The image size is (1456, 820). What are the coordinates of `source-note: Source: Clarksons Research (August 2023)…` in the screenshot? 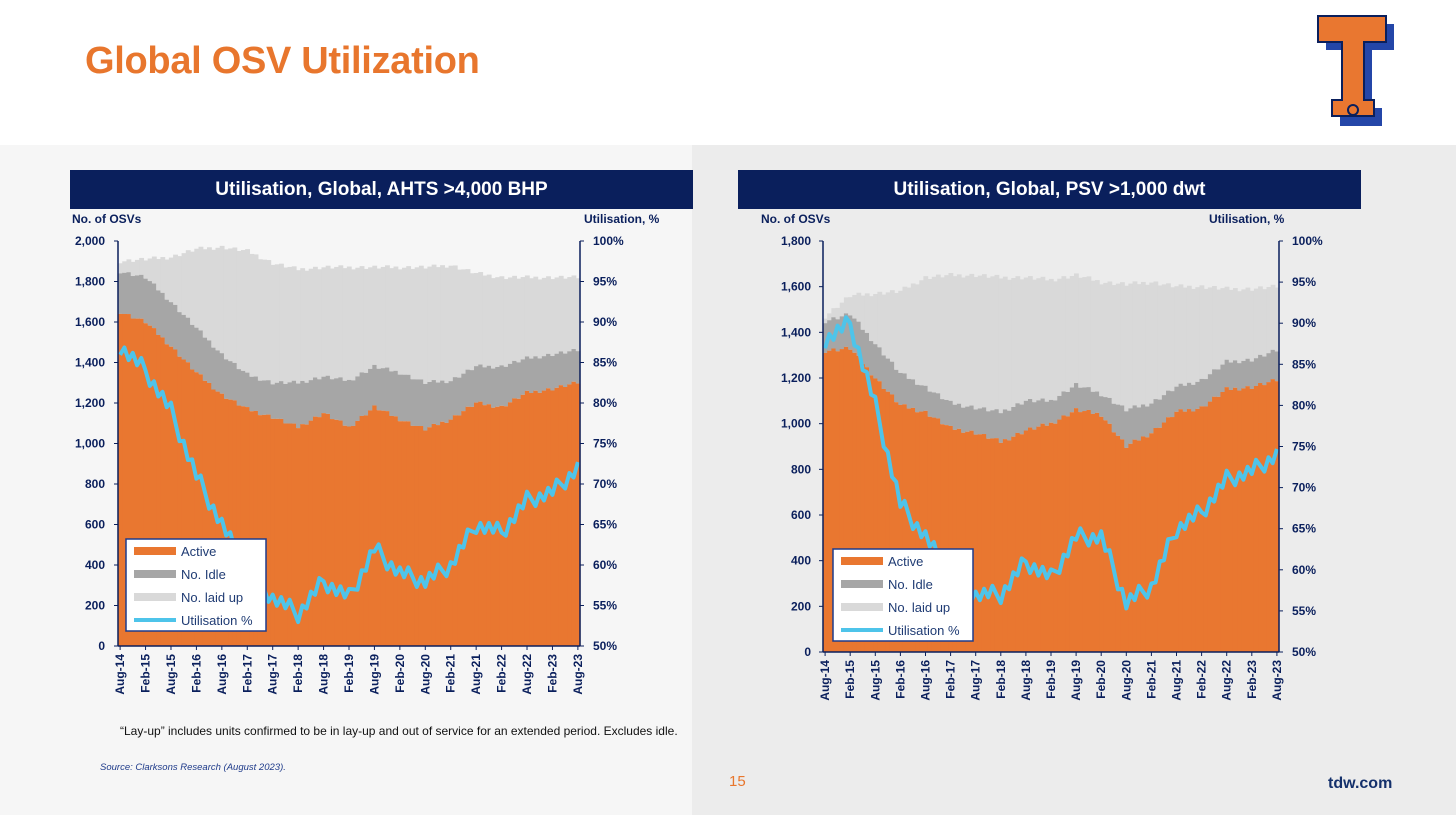 It's located at (193, 767).